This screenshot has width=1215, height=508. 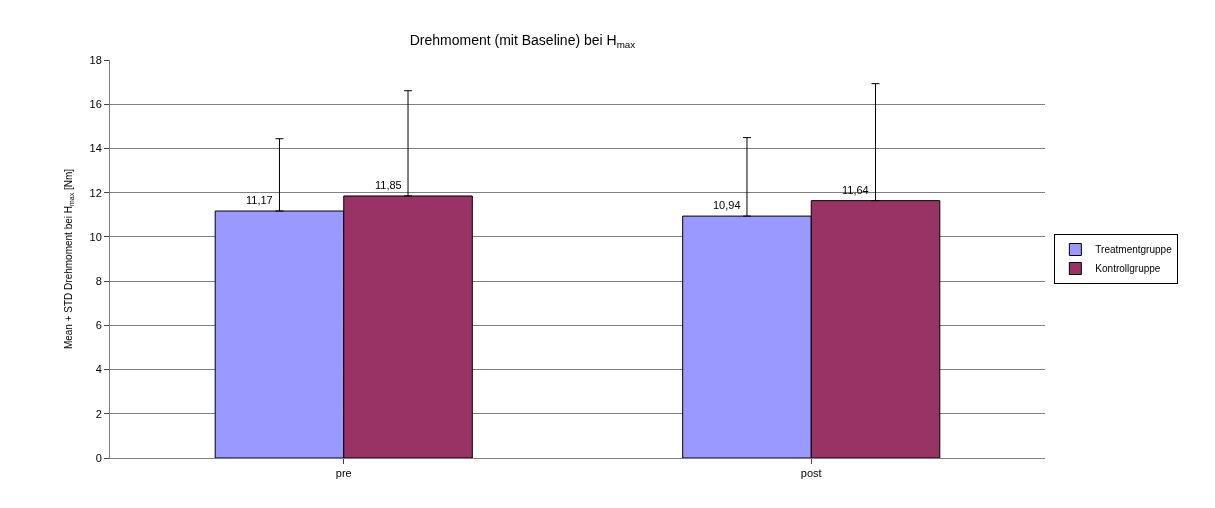 I want to click on y-tick-label: 16, so click(x=95, y=104).